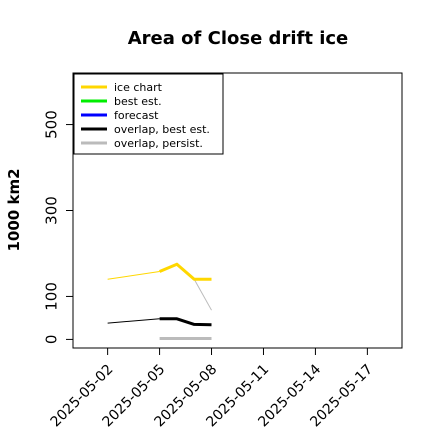 This screenshot has width=440, height=445. What do you see at coordinates (51, 210) in the screenshot?
I see `y-tick-label: 300` at bounding box center [51, 210].